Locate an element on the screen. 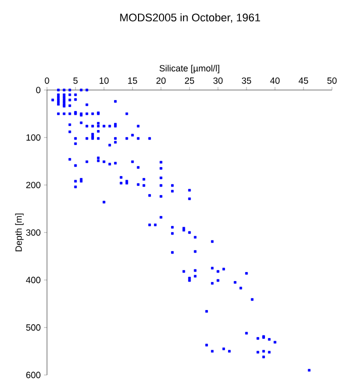  x-tick-label: 0 is located at coordinates (47, 80).